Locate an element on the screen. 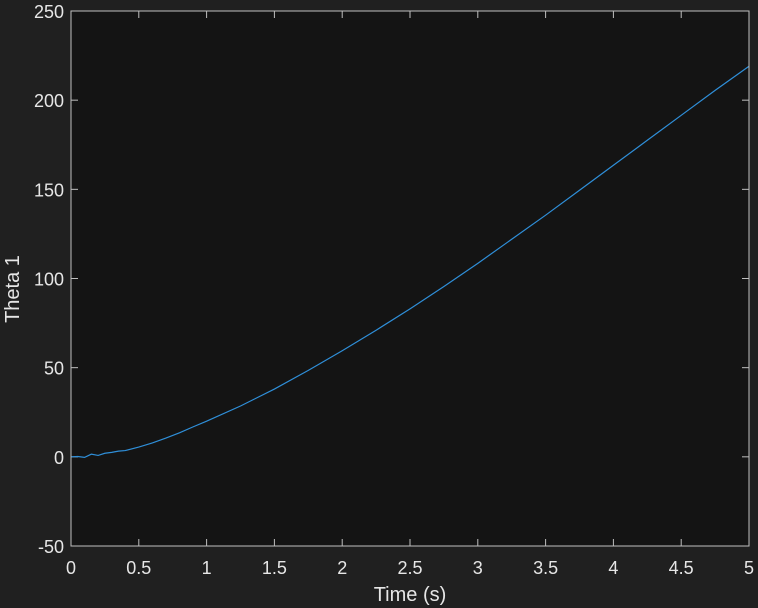  y-axis-label: Theta 1 is located at coordinates (13, 289).